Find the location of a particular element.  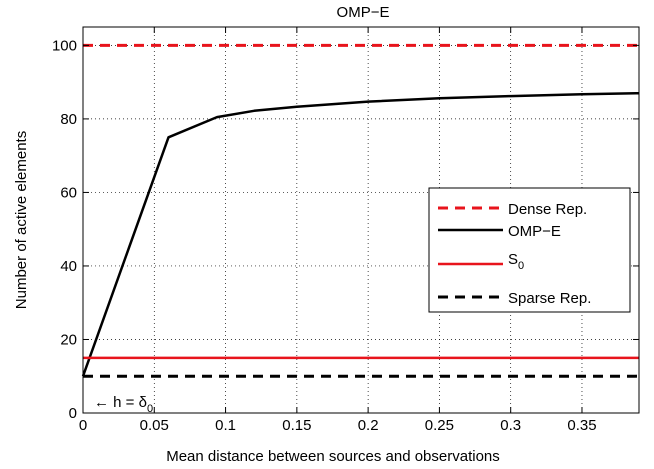

y-tick-label: 0 is located at coordinates (73, 413).